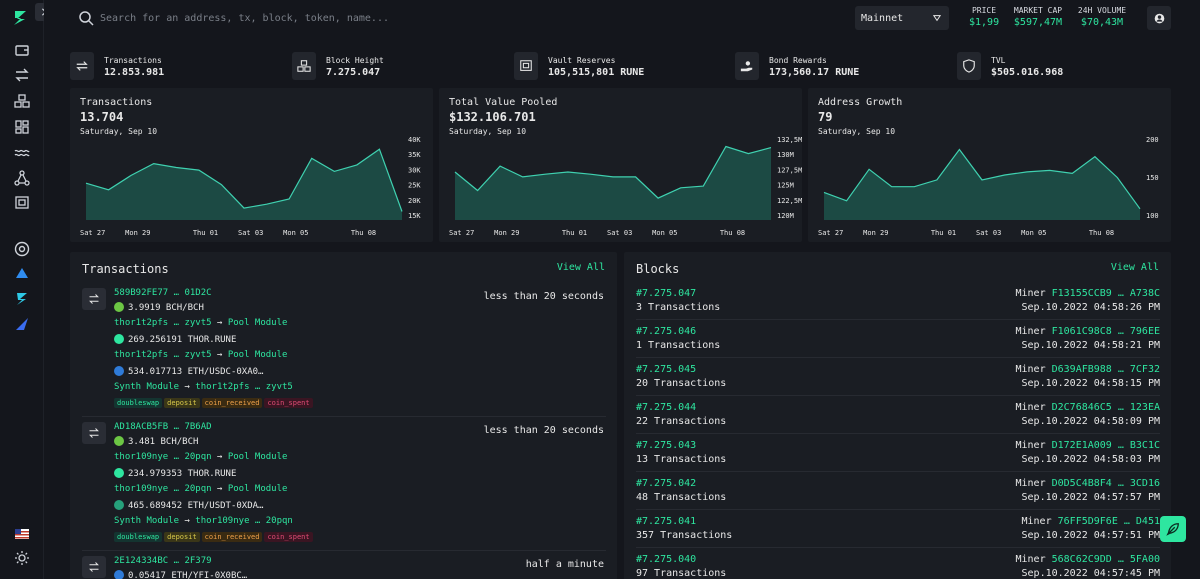 This screenshot has width=1200, height=579. I want to click on miner-address-link: D2C76846C5 … 123EA, so click(1105, 407).